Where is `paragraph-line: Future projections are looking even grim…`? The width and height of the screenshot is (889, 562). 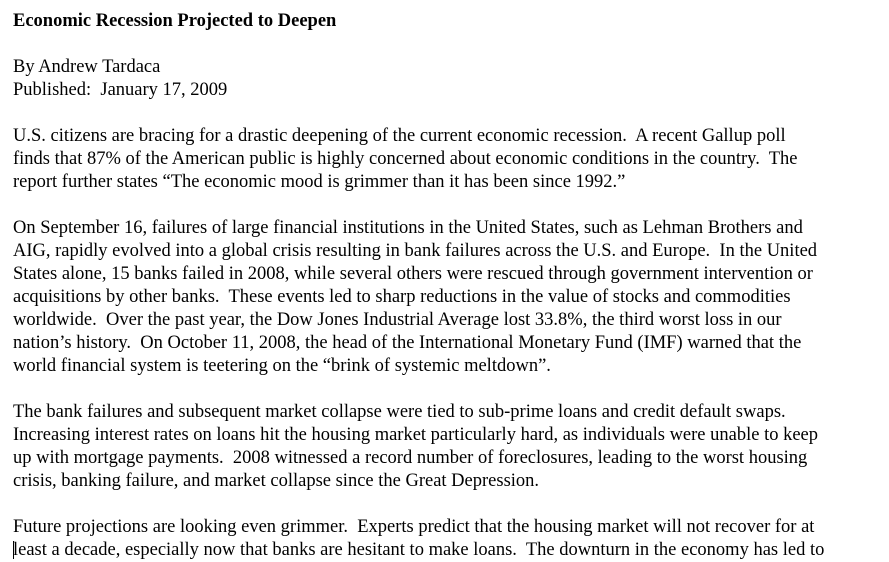
paragraph-line: Future projections are looking even grim… is located at coordinates (414, 527).